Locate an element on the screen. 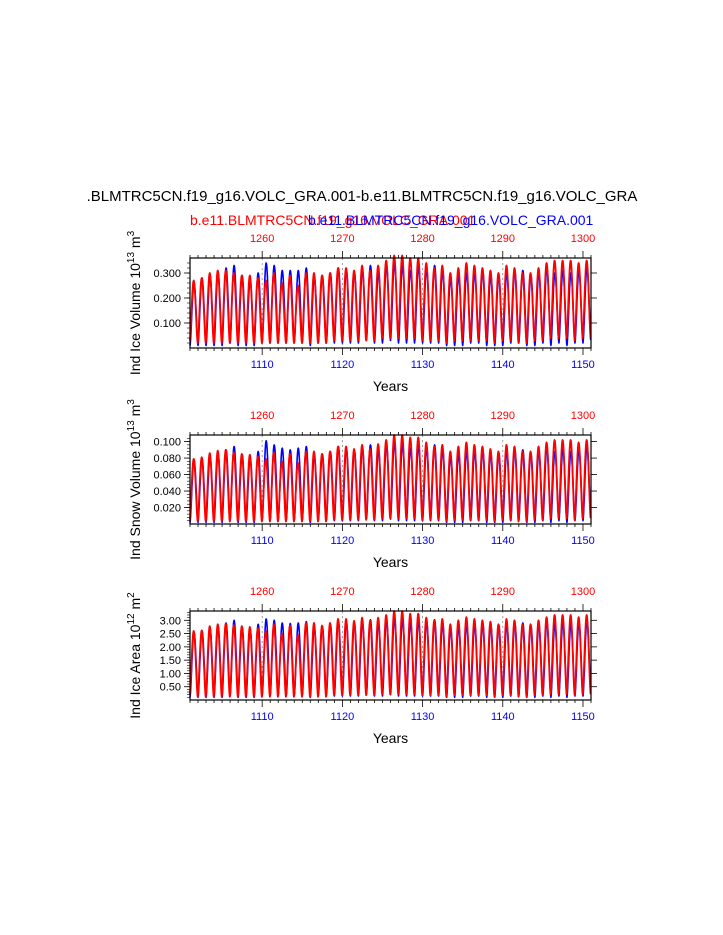 The width and height of the screenshot is (723, 935). subtitle-red: b.e11.BLMTRC5CN.f19_g16.VOLC_GRA.001 is located at coordinates (333, 220).